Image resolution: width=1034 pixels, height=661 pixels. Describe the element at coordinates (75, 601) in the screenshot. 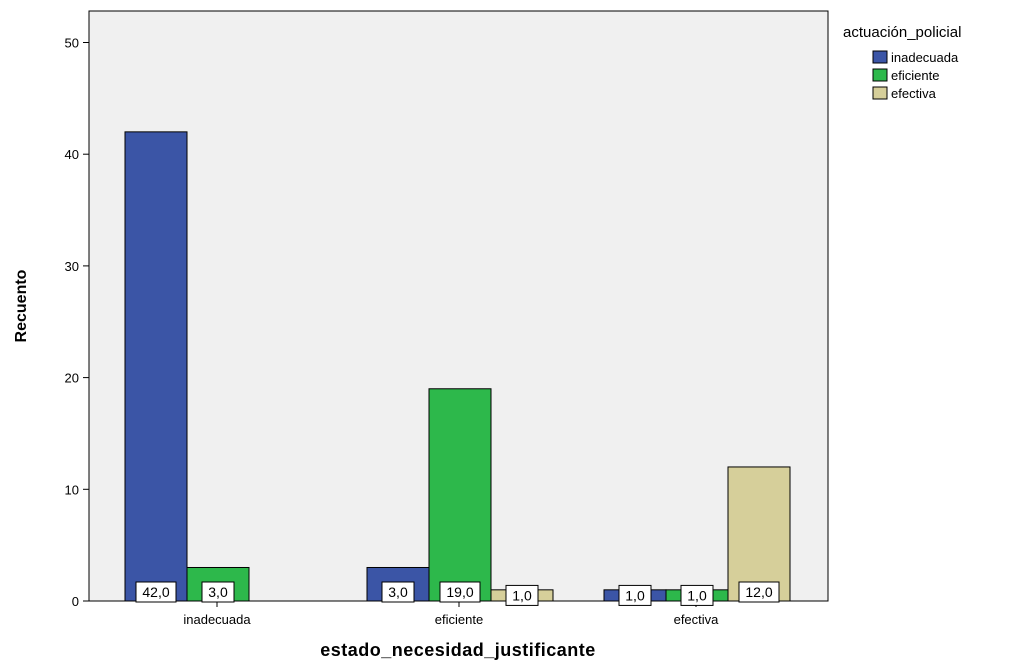

I see `y-tick-label: 0` at that location.